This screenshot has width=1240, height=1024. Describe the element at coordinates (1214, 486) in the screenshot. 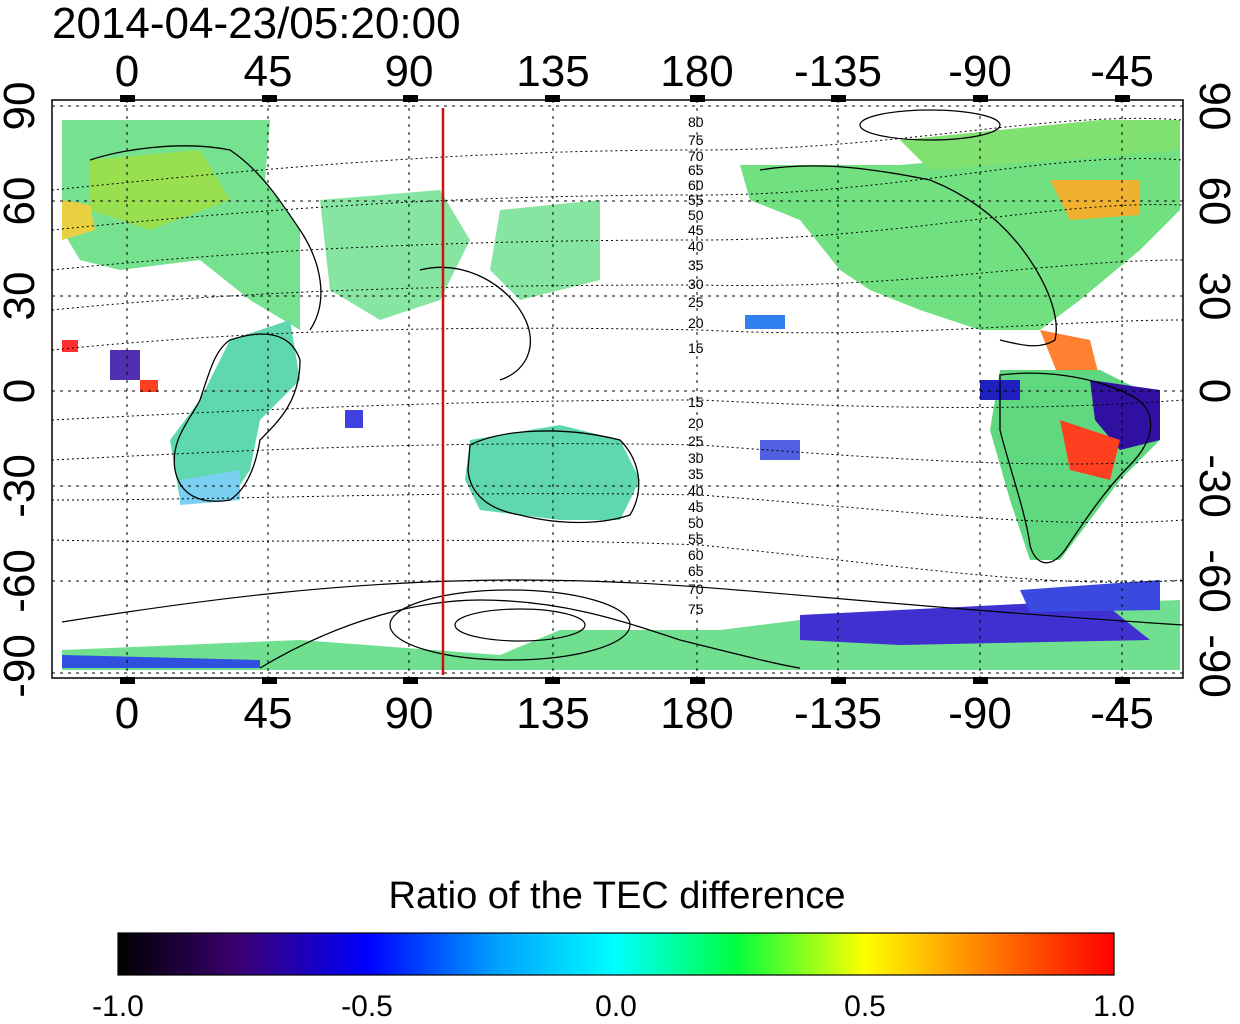

I see `lat-tick-right: -30` at that location.